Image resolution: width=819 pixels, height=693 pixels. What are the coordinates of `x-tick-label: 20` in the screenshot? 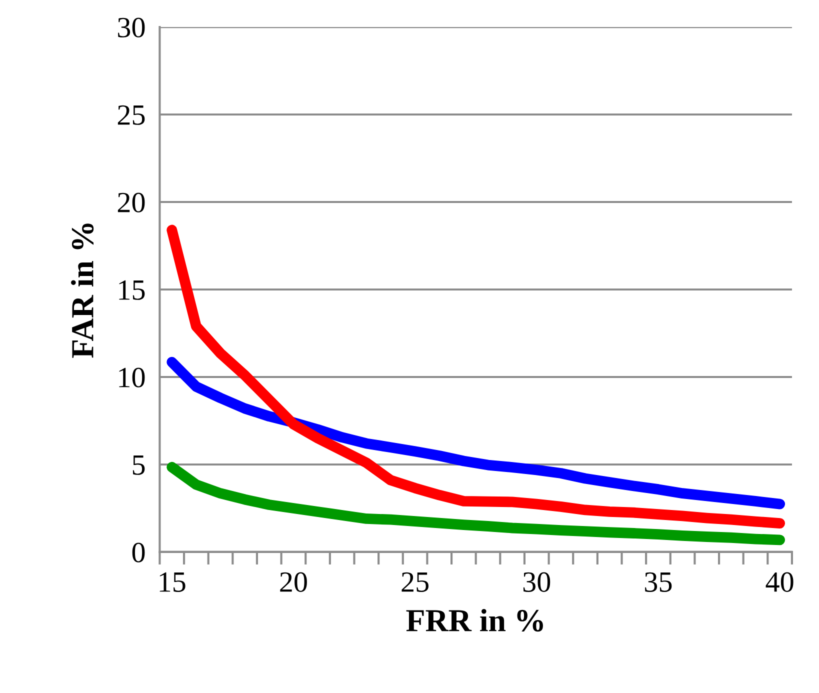 It's located at (293, 582).